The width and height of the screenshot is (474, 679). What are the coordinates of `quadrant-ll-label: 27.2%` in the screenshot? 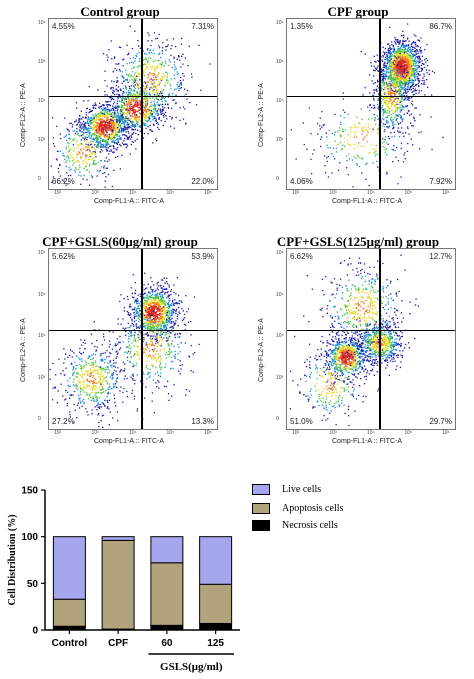 It's located at (63, 421).